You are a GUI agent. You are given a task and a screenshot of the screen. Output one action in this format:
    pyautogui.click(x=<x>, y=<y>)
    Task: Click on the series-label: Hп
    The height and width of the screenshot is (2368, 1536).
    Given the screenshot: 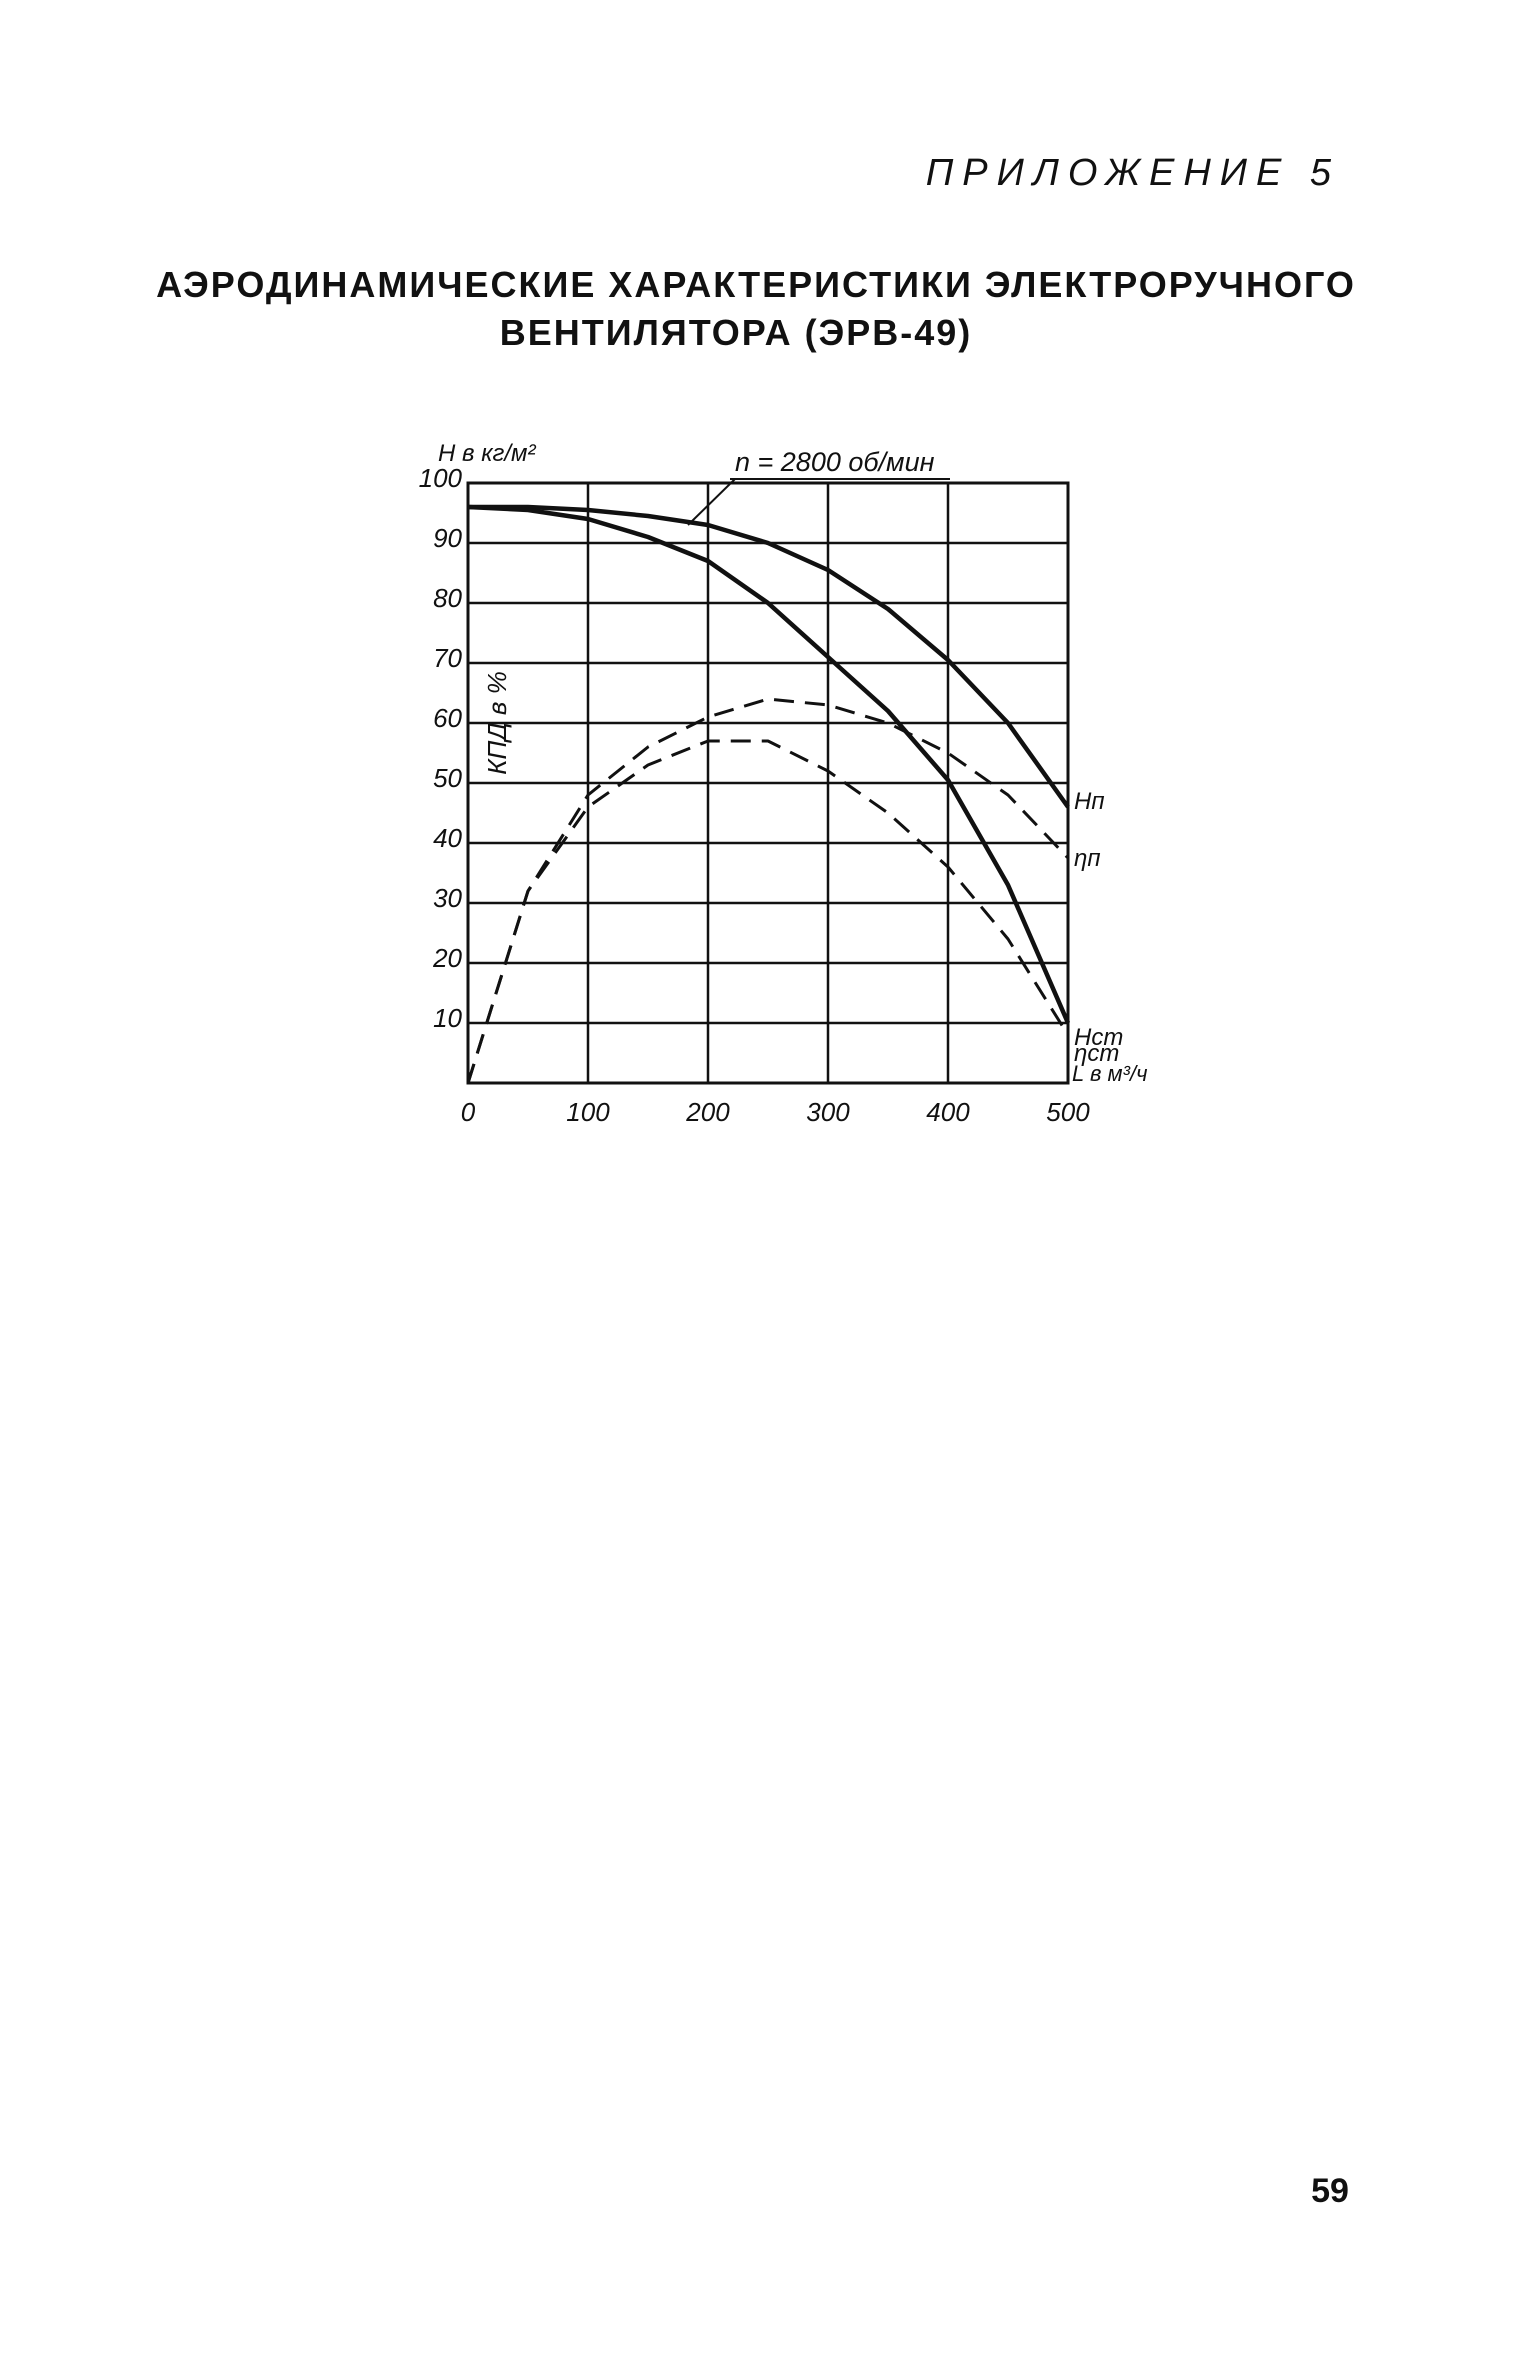 What is the action you would take?
    pyautogui.click(x=1089, y=801)
    